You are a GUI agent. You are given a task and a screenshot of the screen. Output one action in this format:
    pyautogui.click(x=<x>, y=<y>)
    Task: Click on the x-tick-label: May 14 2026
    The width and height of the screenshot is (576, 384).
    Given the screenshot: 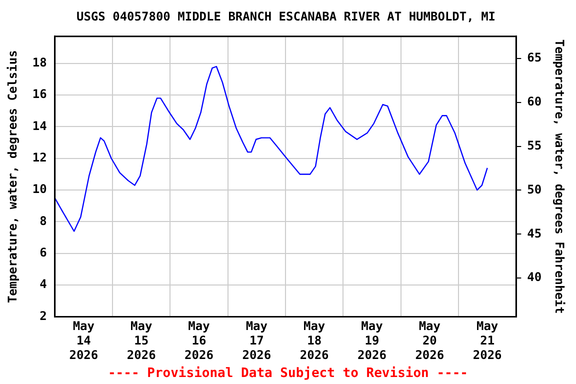 What is the action you would take?
    pyautogui.click(x=83, y=340)
    